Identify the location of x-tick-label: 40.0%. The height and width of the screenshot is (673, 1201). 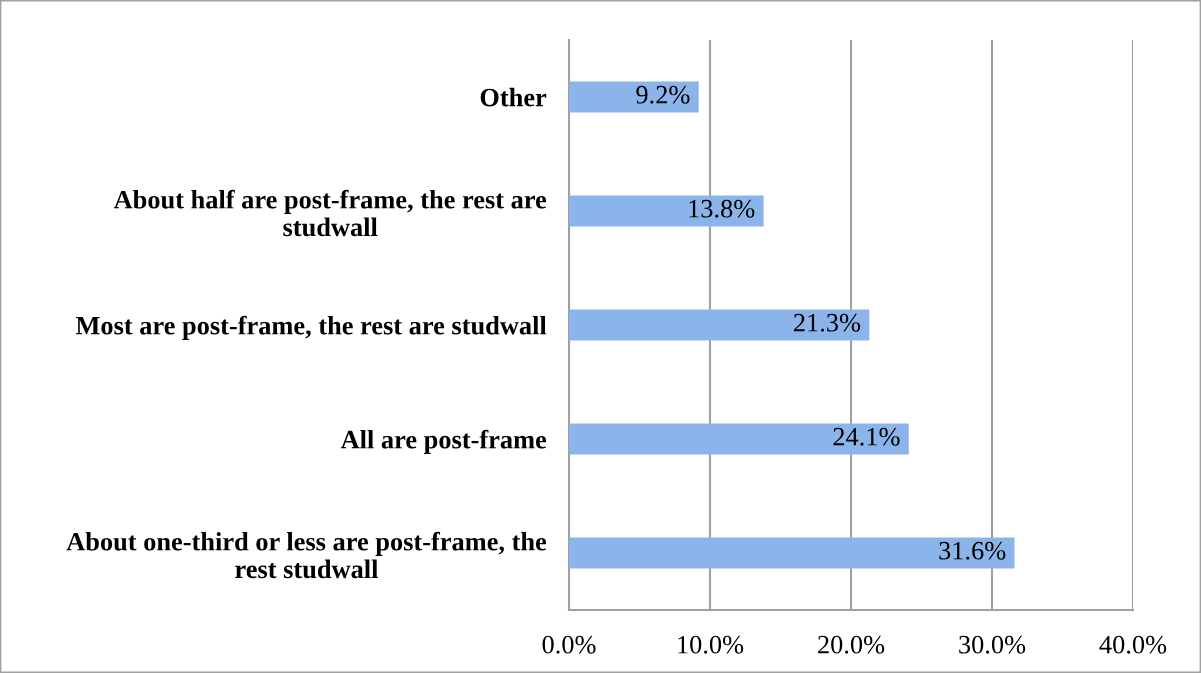
(1133, 644).